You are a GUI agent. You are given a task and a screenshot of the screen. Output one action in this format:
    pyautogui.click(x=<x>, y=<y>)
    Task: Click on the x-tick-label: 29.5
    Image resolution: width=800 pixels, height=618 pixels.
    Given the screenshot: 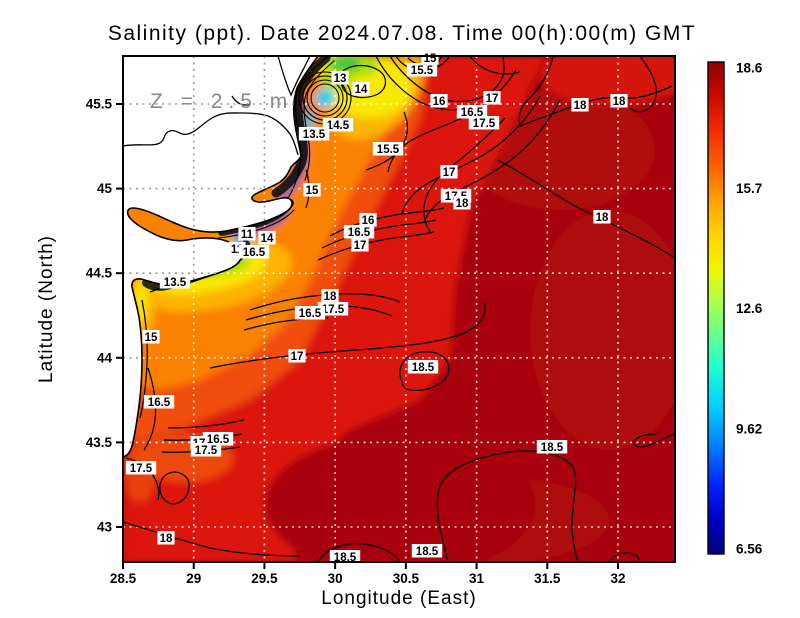 What is the action you would take?
    pyautogui.click(x=264, y=578)
    